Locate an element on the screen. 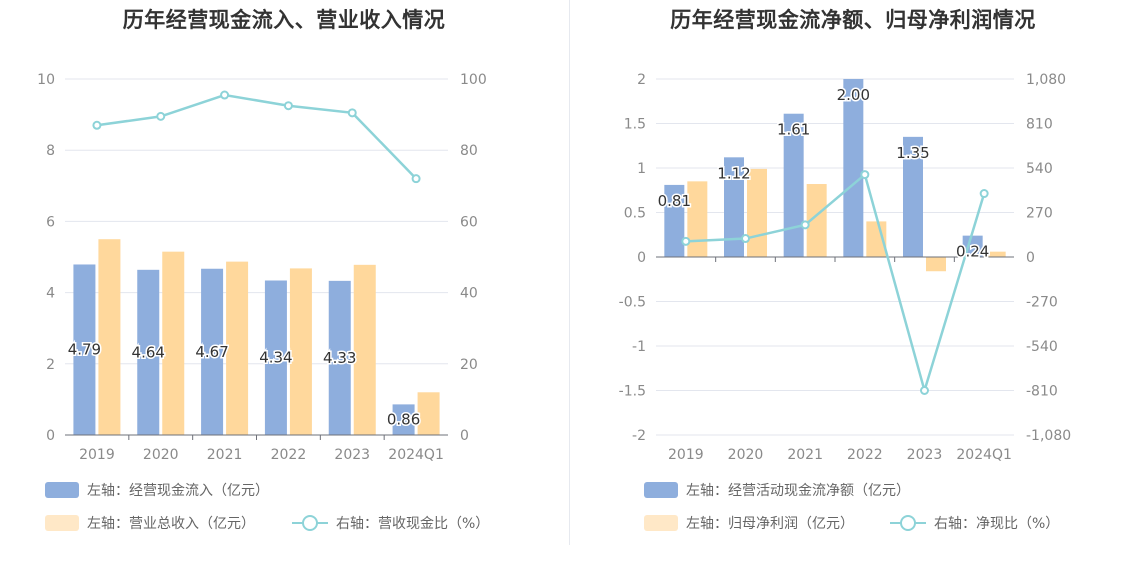  legend-item-line: 右轴：净现比（%） is located at coordinates (974, 523).